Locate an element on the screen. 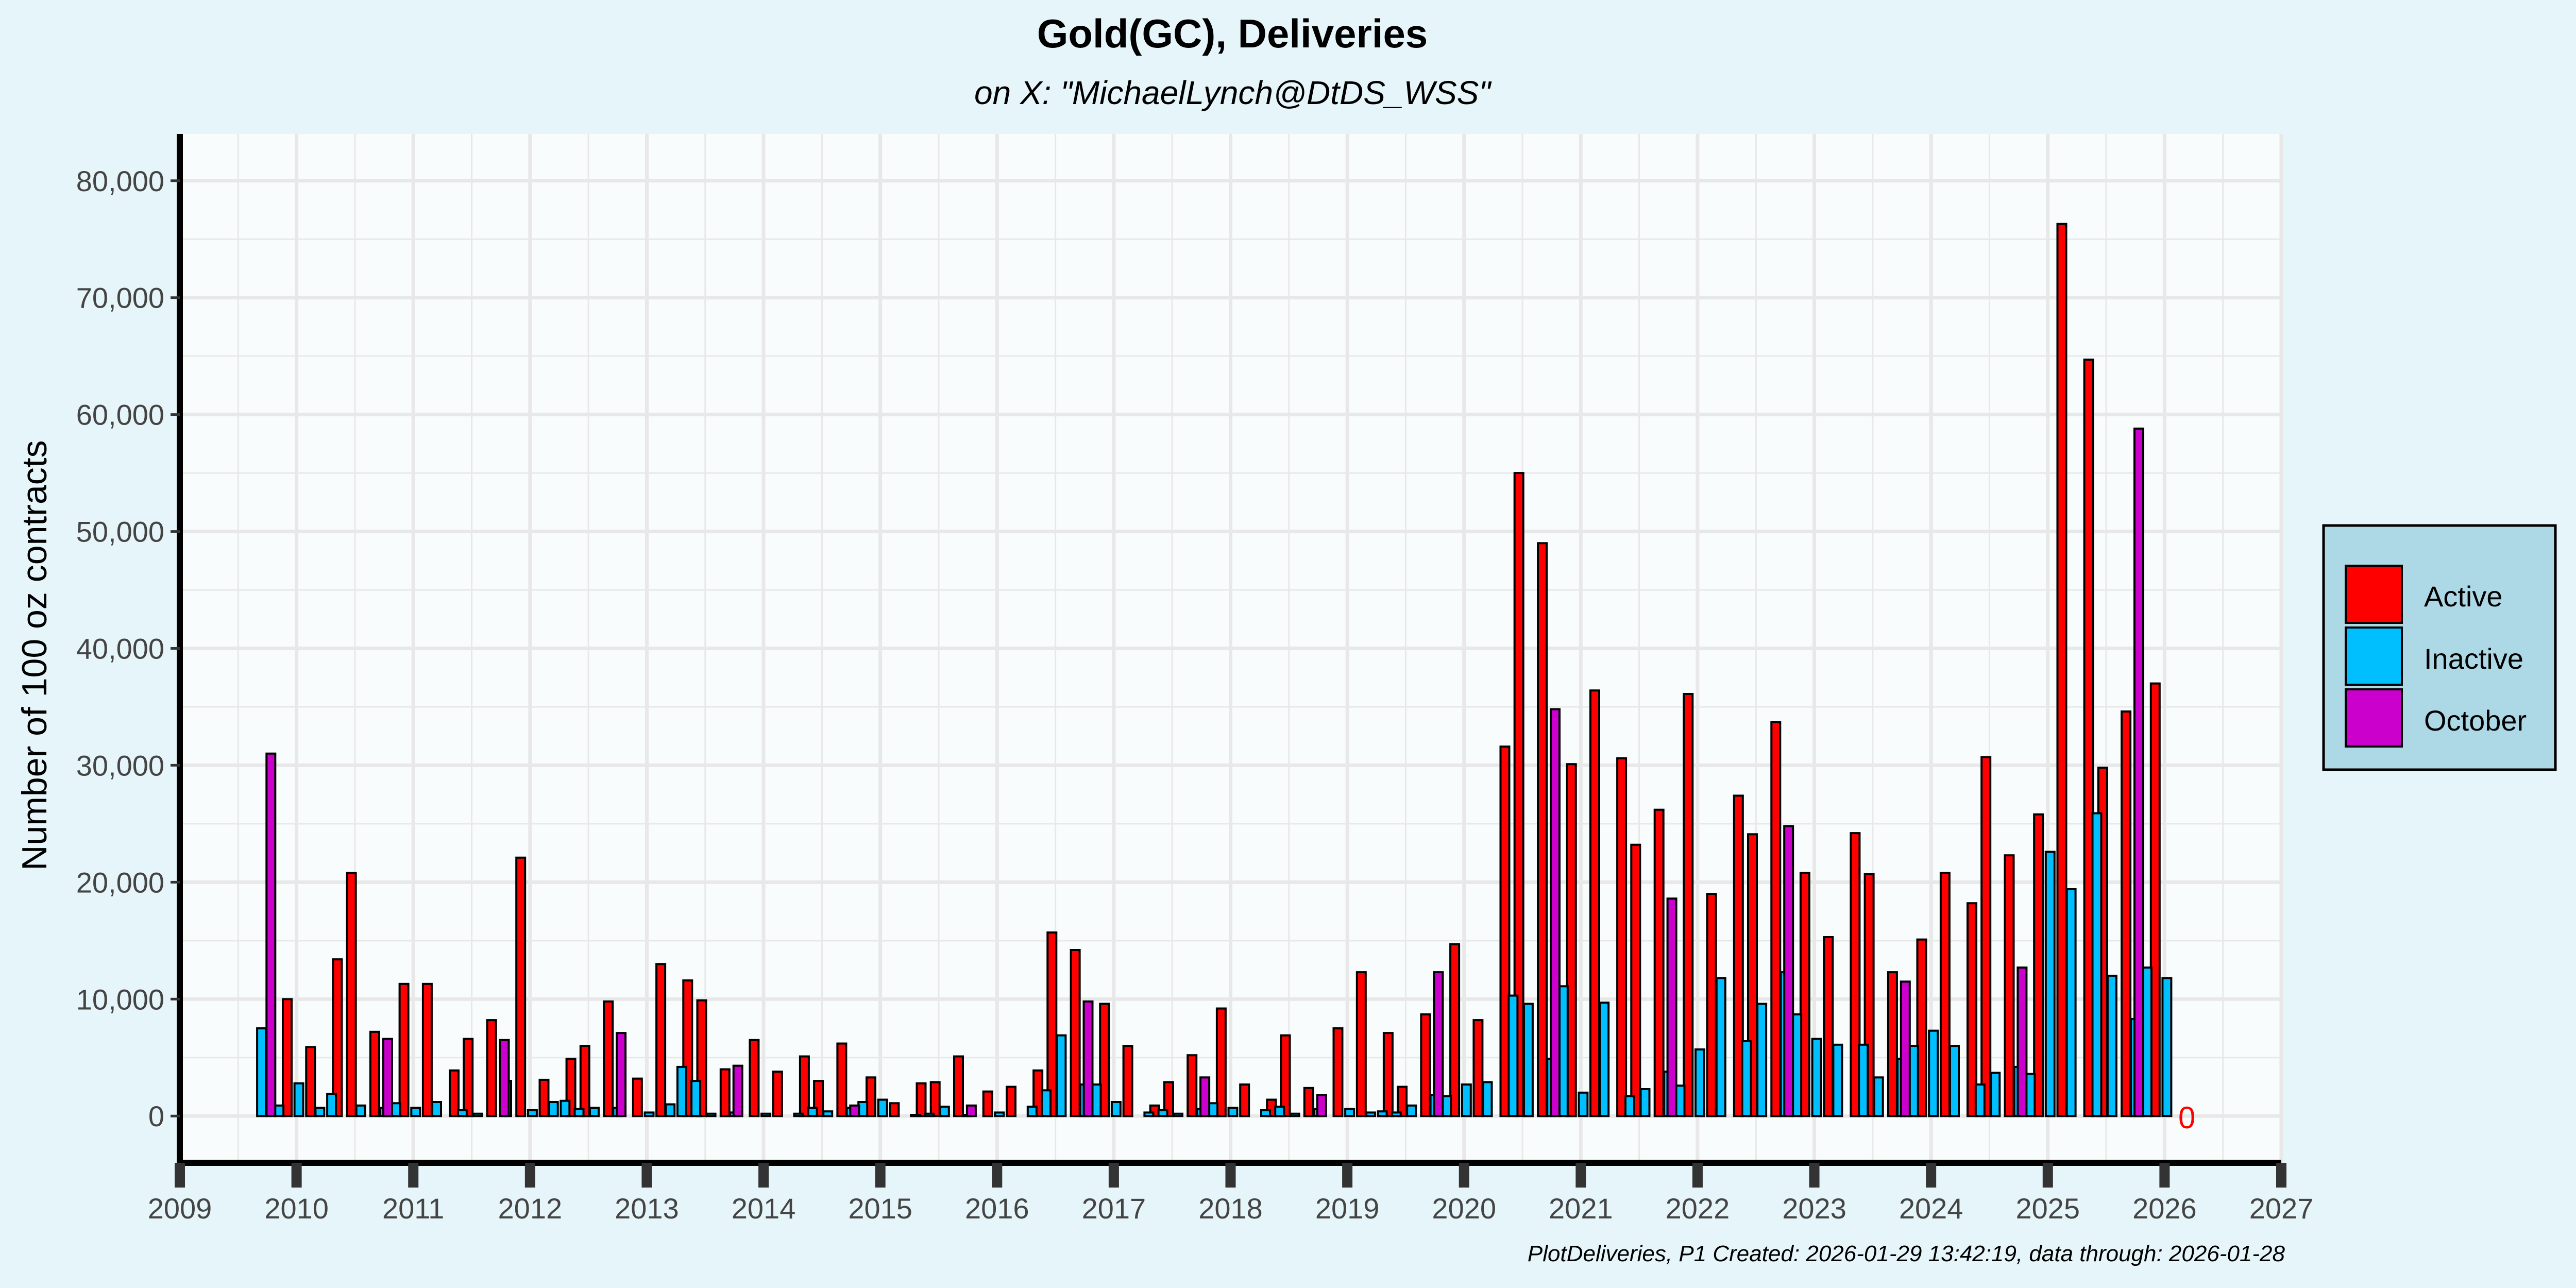 The image size is (2576, 1288). y-tick-label: 30,000 is located at coordinates (120, 766).